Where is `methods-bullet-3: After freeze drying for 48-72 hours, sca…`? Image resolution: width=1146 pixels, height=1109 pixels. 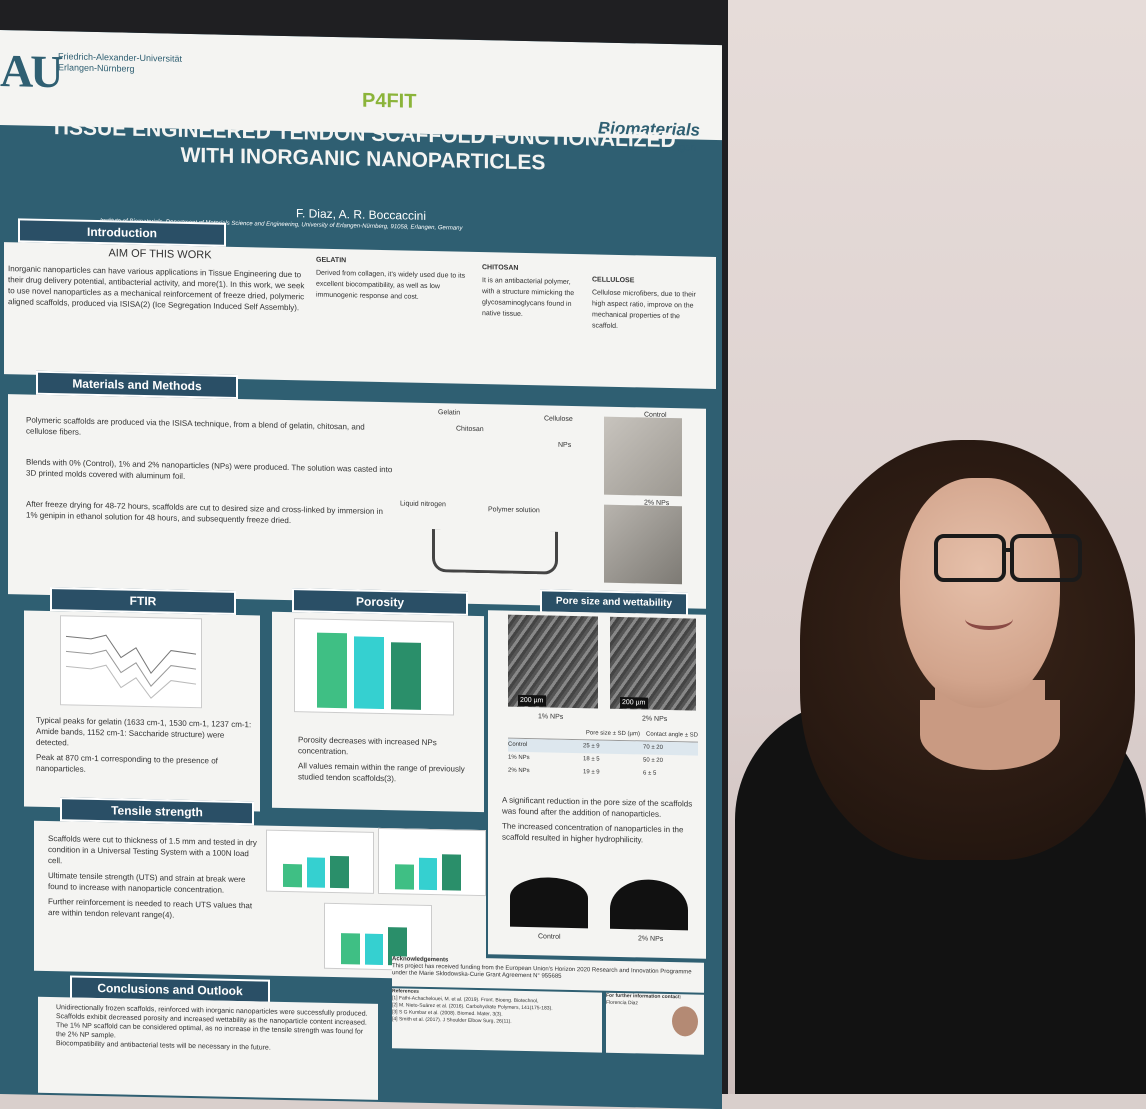
methods-bullet-3: After freeze drying for 48-72 hours, sca… is located at coordinates (204, 512).